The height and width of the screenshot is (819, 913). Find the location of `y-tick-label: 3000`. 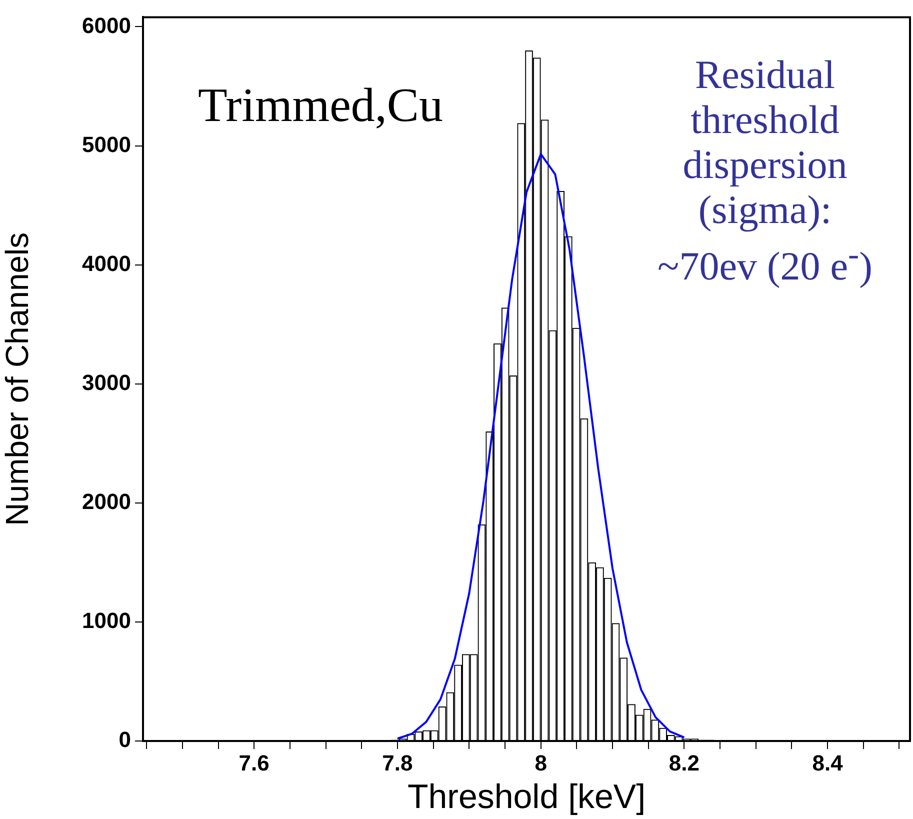

y-tick-label: 3000 is located at coordinates (106, 382).